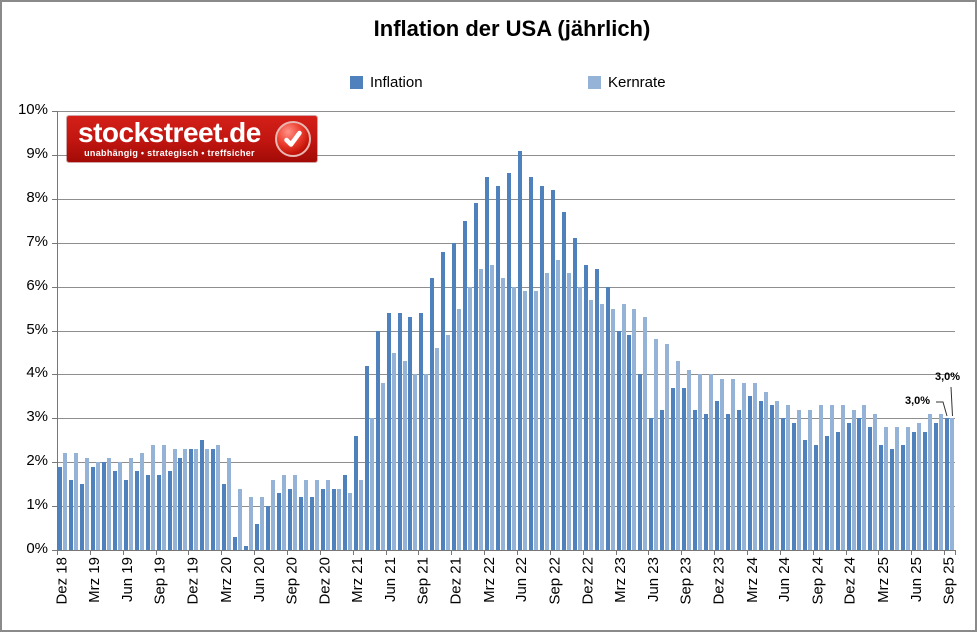 Image resolution: width=977 pixels, height=632 pixels. I want to click on kernrate-swatch-icon, so click(594, 82).